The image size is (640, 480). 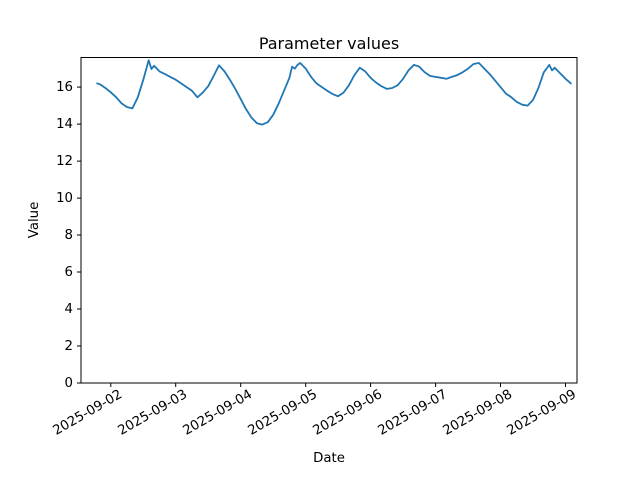 What do you see at coordinates (64, 124) in the screenshot?
I see `y-tick-label: 14` at bounding box center [64, 124].